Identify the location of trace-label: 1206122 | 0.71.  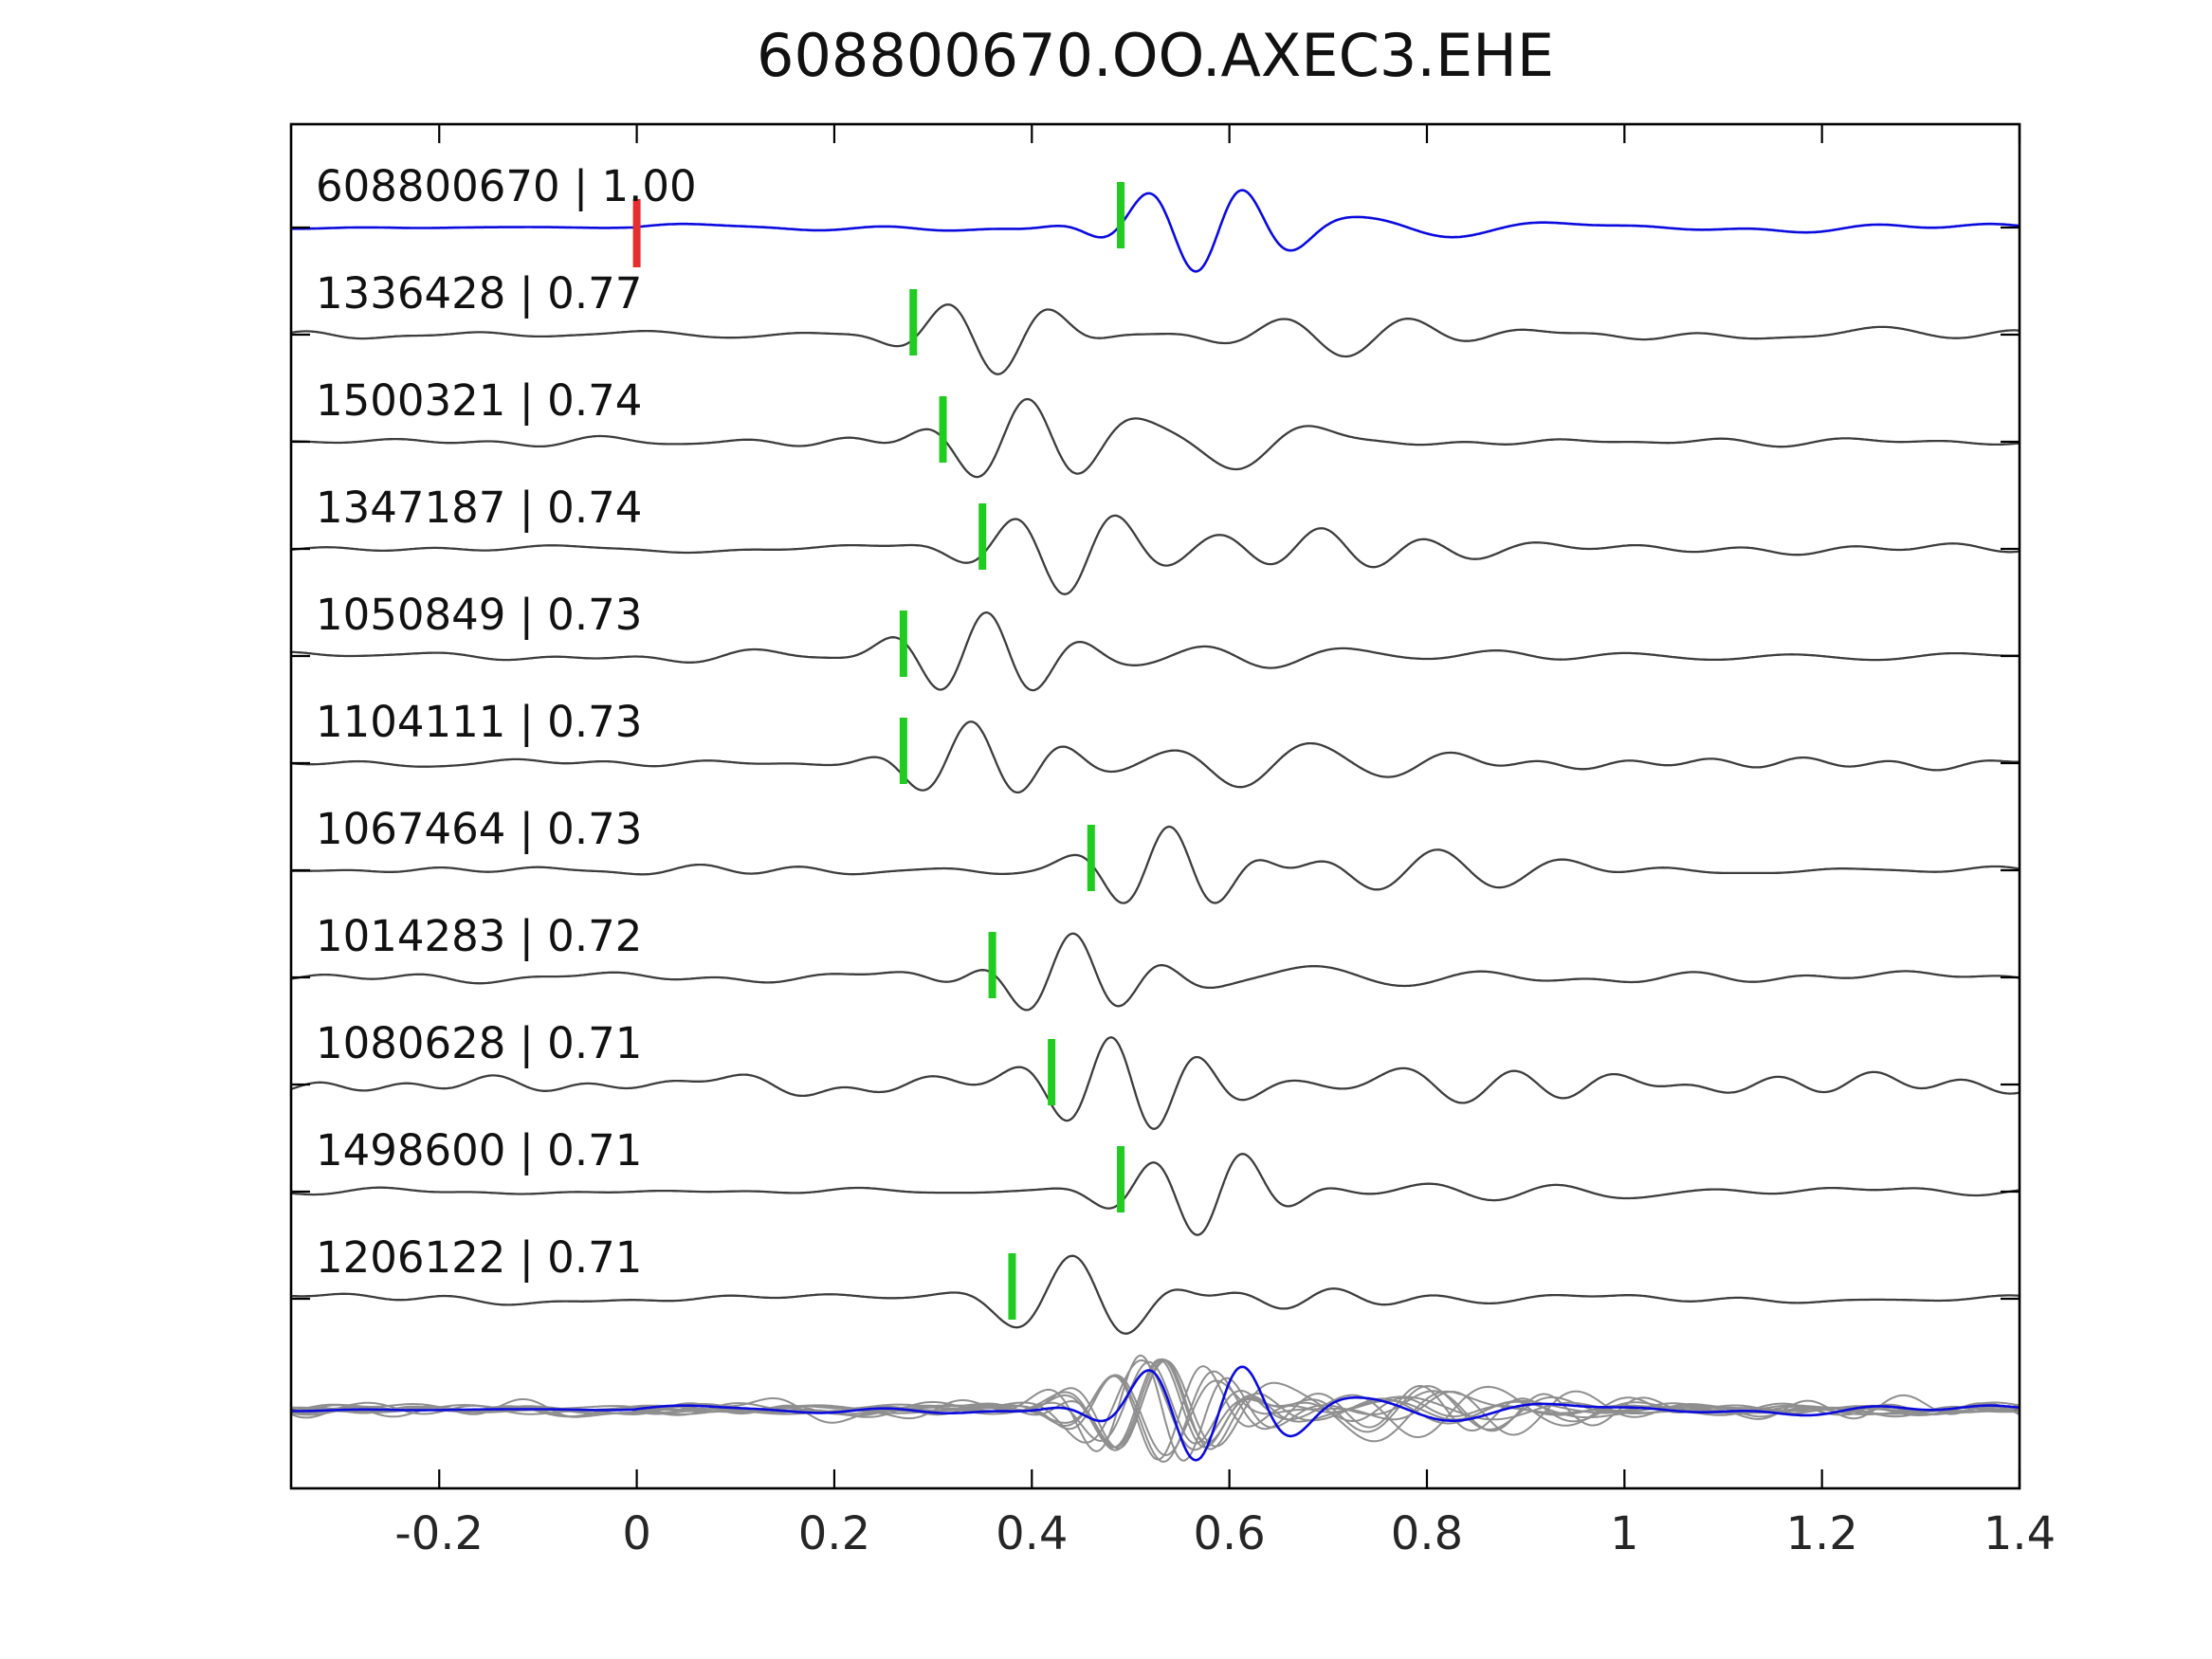
(479, 1257).